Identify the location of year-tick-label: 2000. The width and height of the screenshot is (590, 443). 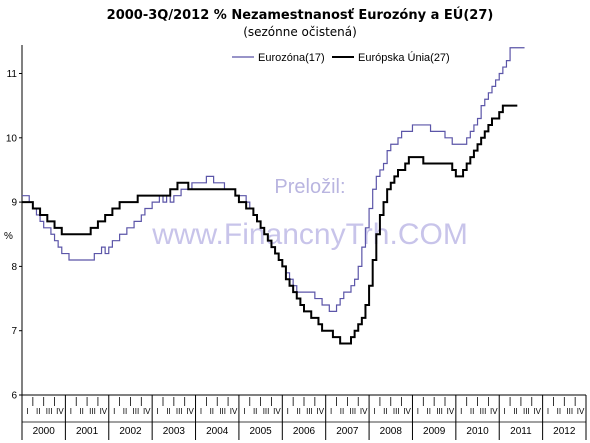
(44, 431).